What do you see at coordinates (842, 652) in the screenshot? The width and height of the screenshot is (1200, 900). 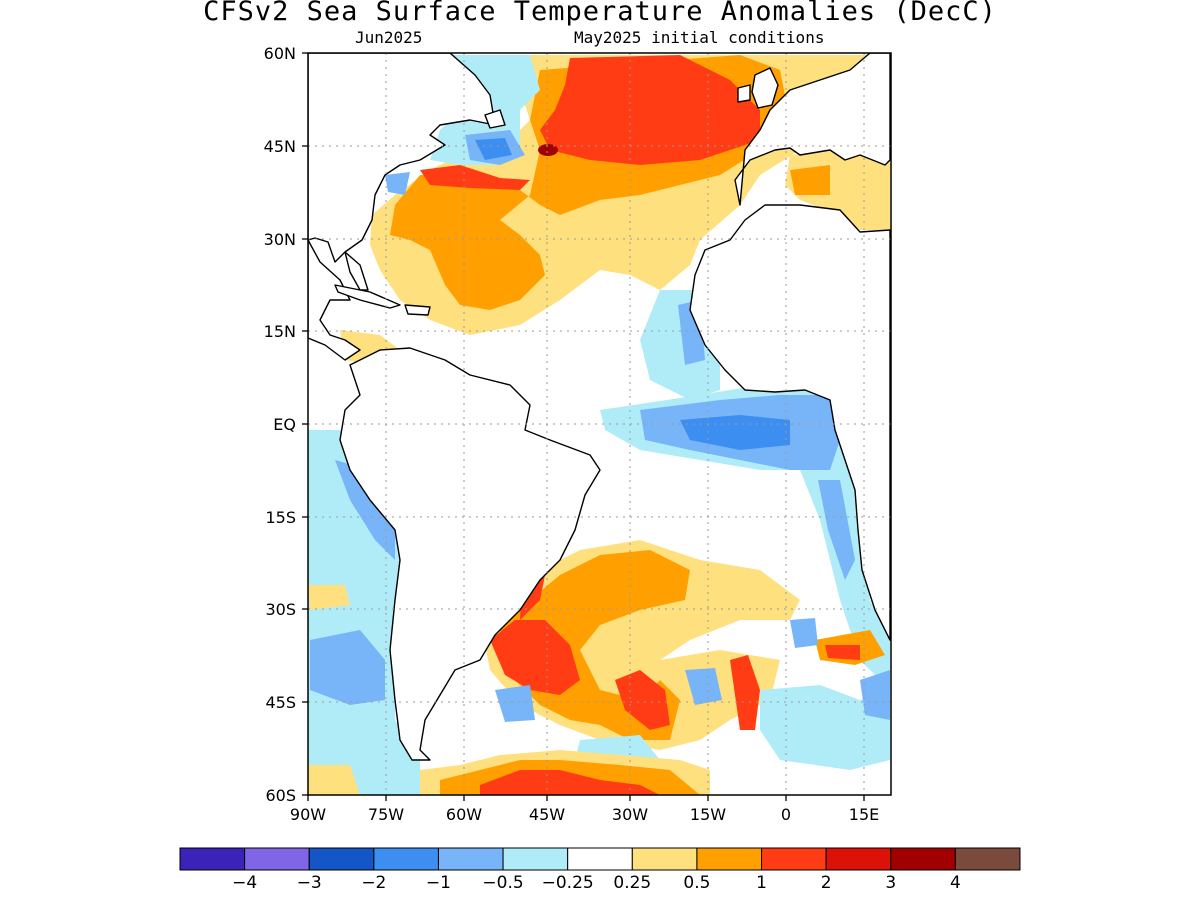 I see `anomaly-south-africa-strong` at bounding box center [842, 652].